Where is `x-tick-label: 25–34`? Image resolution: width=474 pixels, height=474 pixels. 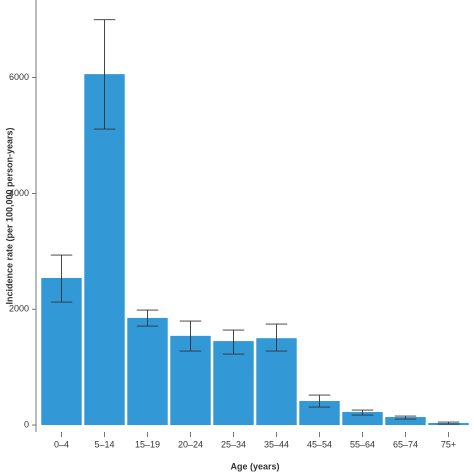
x-tick-label: 25–34 is located at coordinates (233, 444).